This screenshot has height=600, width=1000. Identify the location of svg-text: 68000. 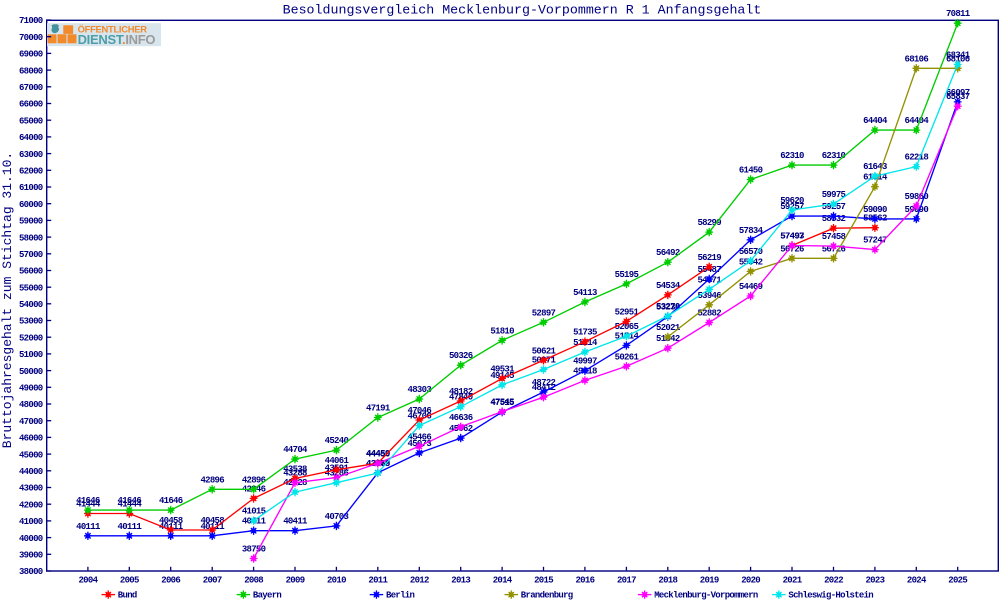
(31, 71).